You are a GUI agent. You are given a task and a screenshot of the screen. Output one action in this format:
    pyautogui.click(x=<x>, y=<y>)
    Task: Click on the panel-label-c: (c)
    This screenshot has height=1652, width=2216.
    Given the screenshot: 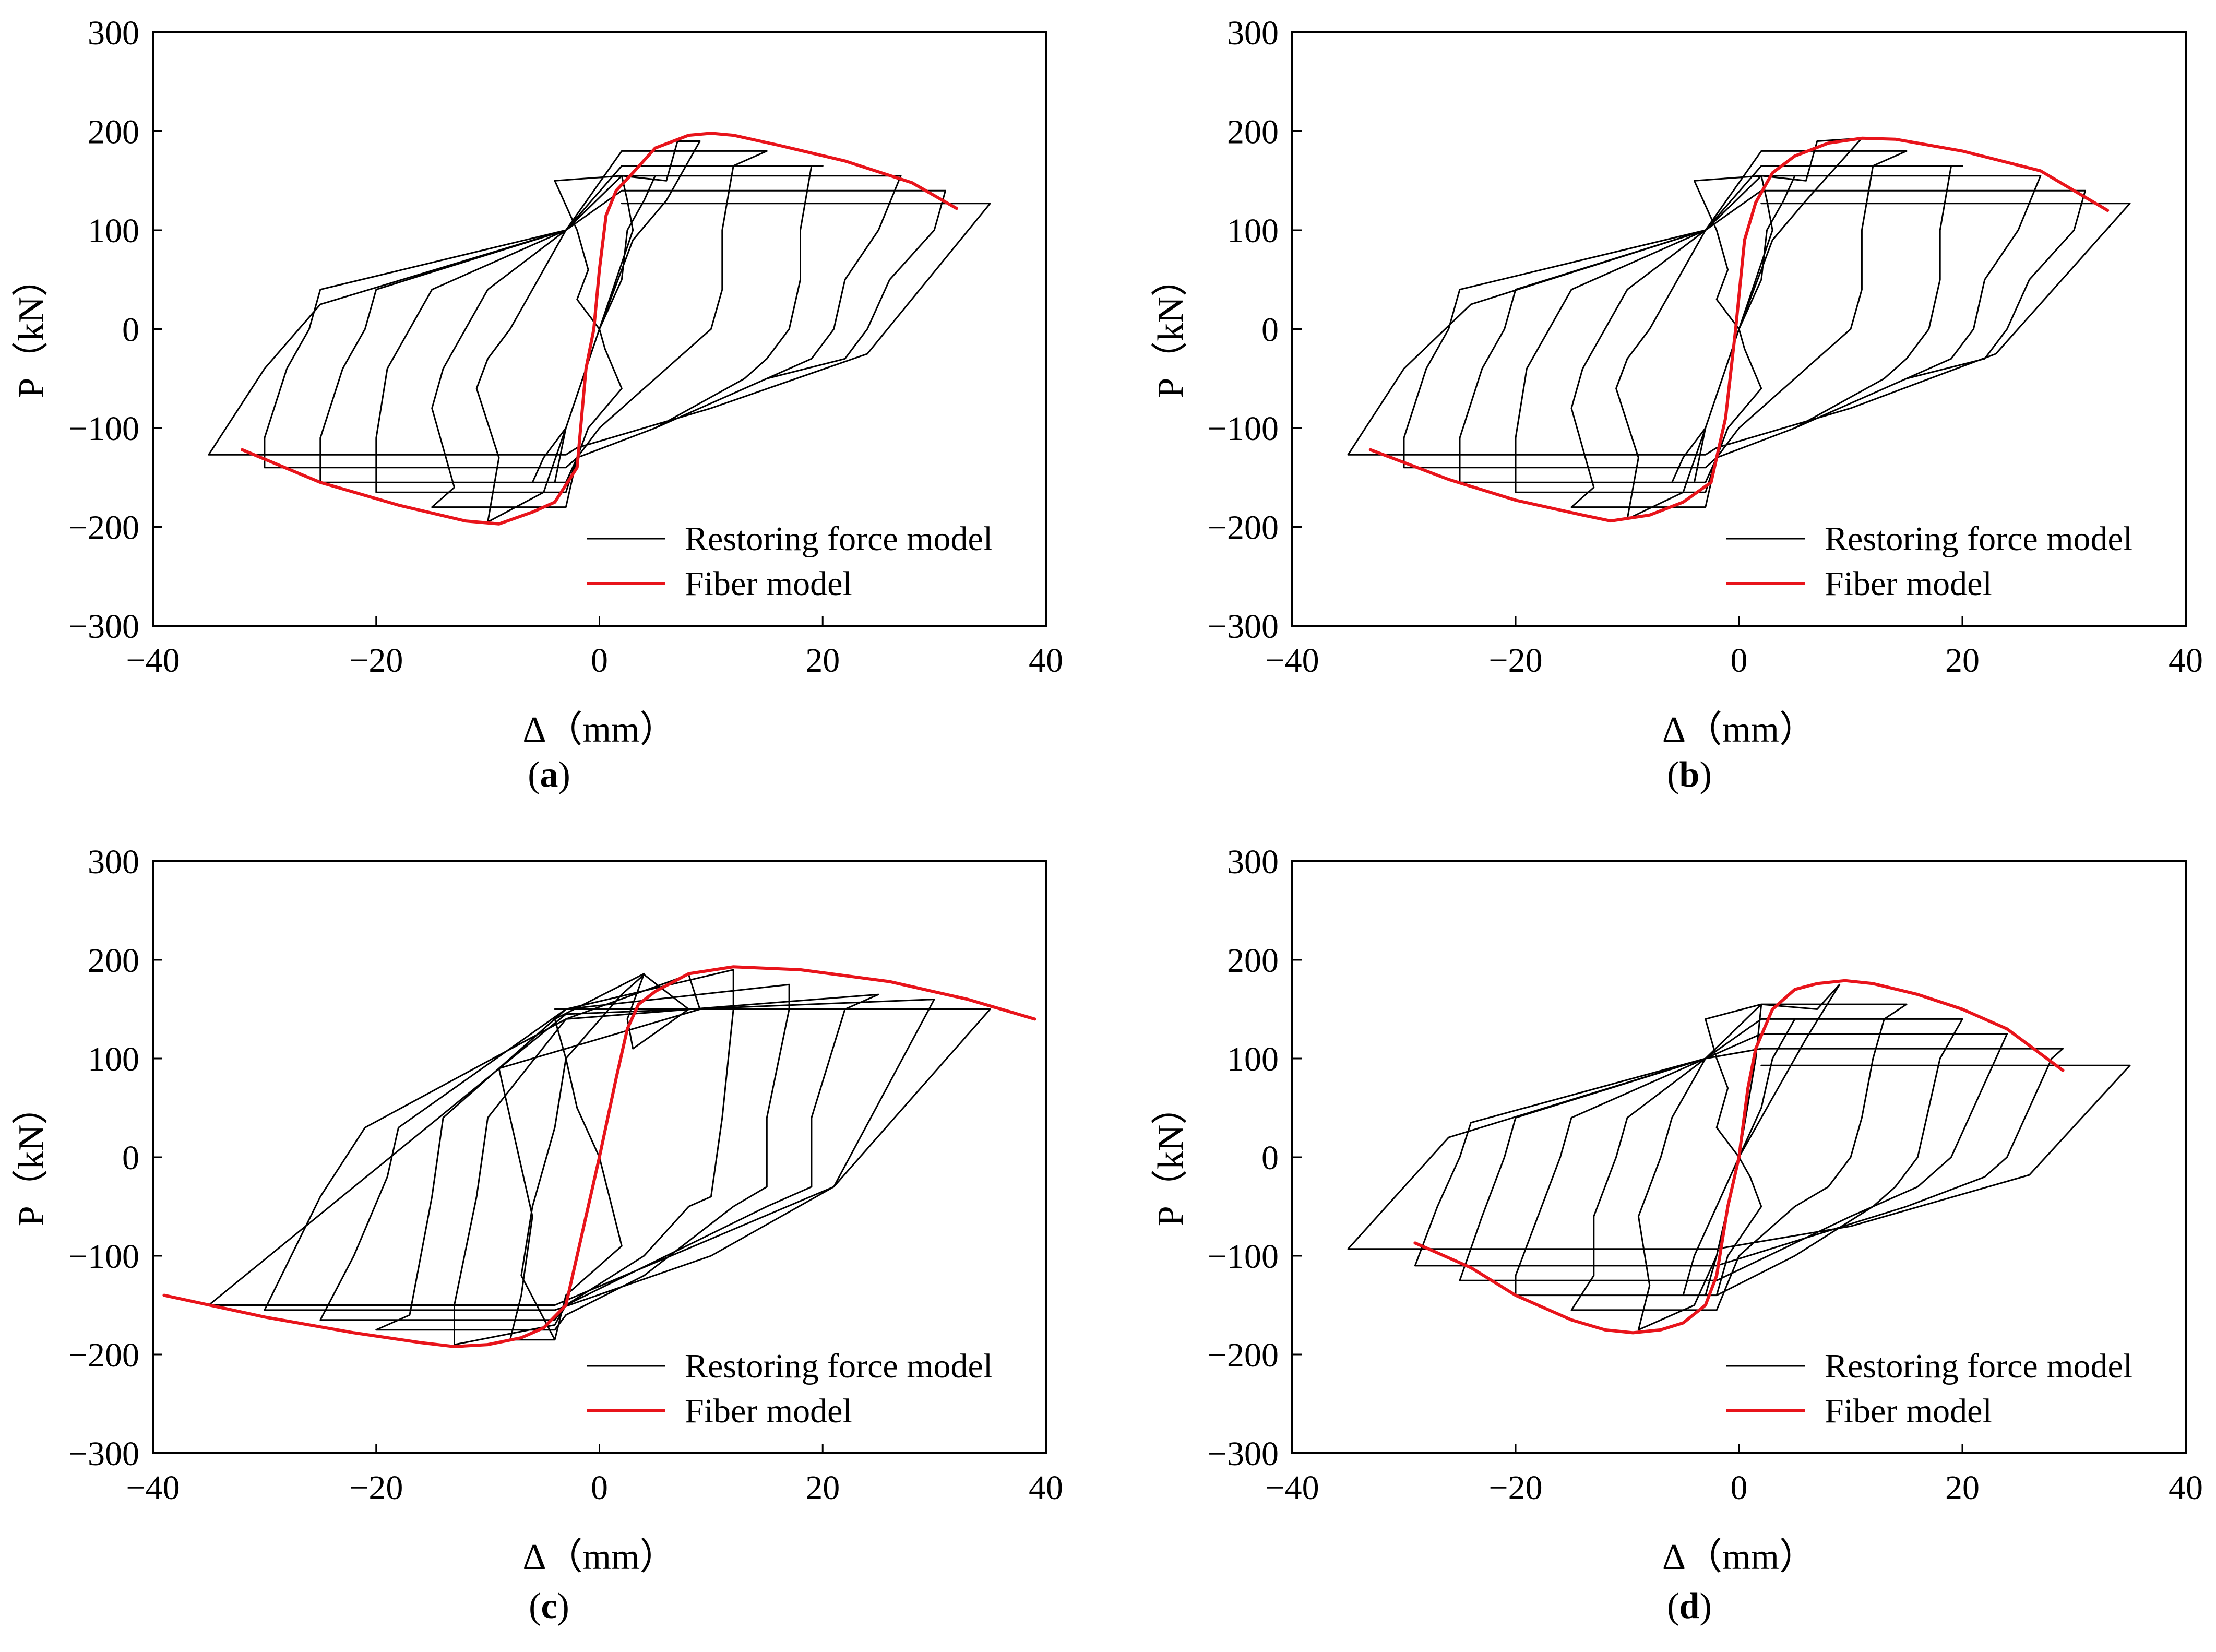 What is the action you would take?
    pyautogui.click(x=549, y=1606)
    